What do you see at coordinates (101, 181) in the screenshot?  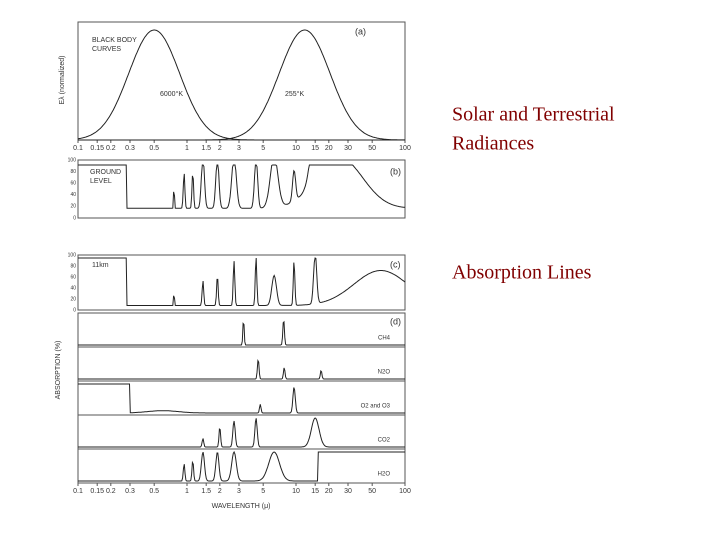 I see `panel-title: LEVEL` at bounding box center [101, 181].